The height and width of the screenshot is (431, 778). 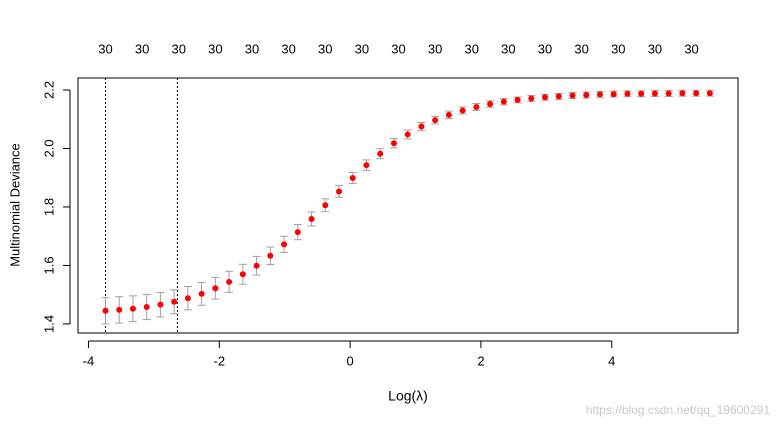 I want to click on y-tick-label: 1.6, so click(x=48, y=265).